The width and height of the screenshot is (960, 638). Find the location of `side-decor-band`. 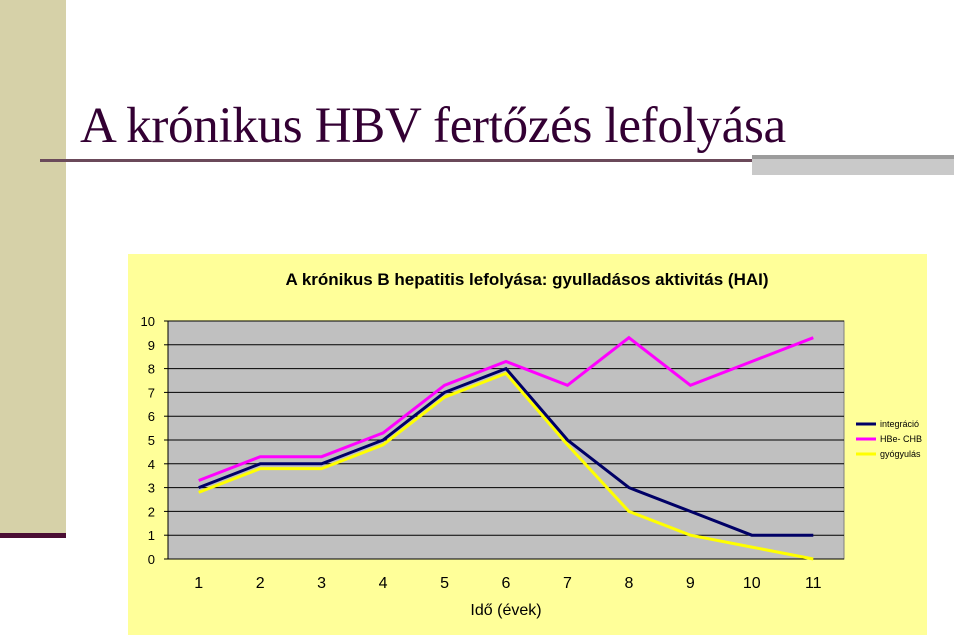

side-decor-band is located at coordinates (33, 268).